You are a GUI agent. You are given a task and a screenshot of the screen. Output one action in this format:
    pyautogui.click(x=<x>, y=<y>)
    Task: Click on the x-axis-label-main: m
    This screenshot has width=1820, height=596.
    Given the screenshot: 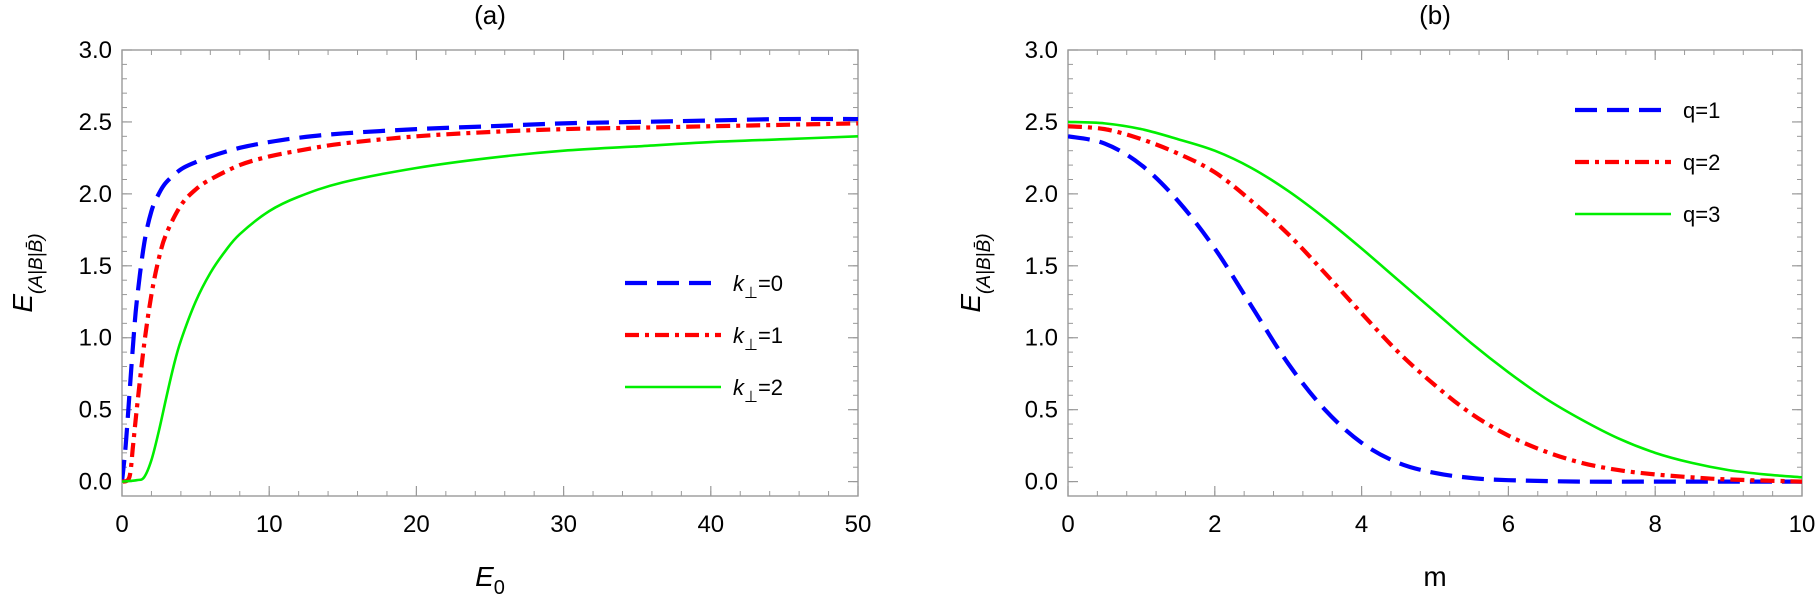 What is the action you would take?
    pyautogui.click(x=1434, y=576)
    